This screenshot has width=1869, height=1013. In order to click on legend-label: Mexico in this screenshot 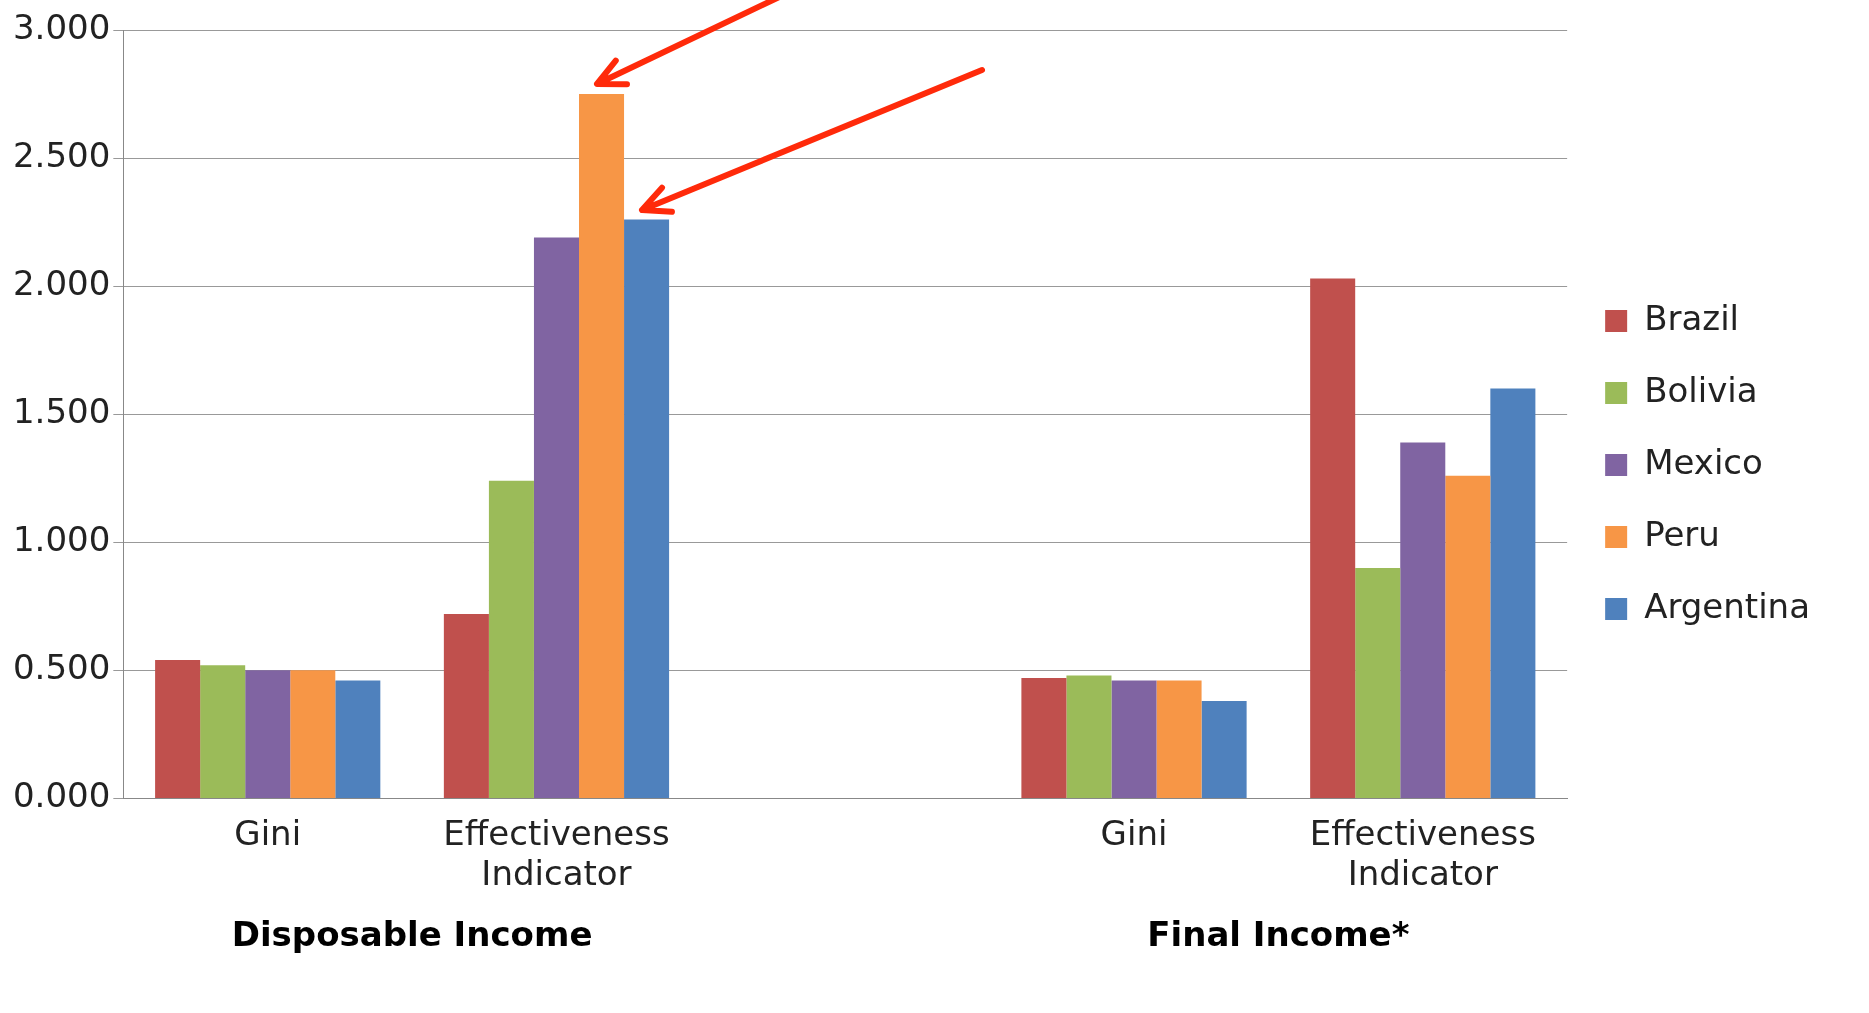, I will do `click(1703, 461)`.